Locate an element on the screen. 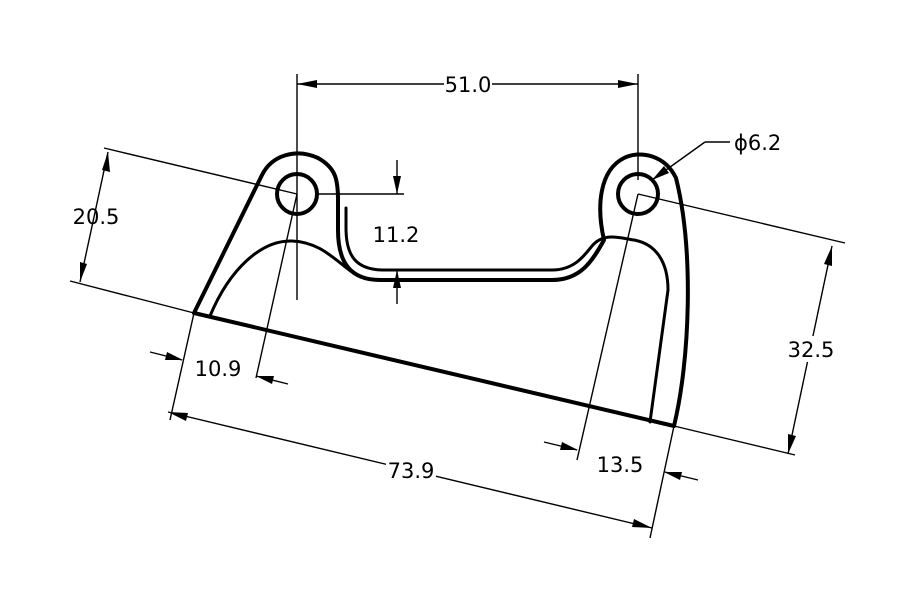 The height and width of the screenshot is (598, 902). dimension-overall-length: 73.9 is located at coordinates (410, 470).